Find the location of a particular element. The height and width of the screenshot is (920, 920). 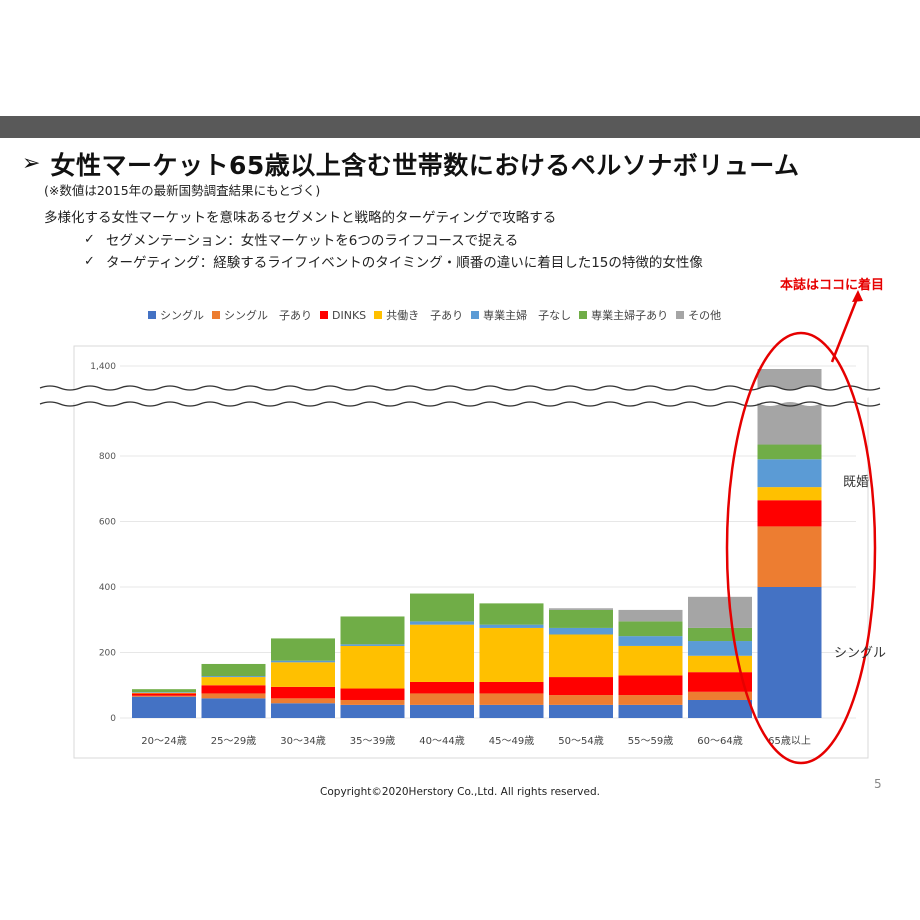

x-tick-label: 65歳以上 is located at coordinates (789, 741).